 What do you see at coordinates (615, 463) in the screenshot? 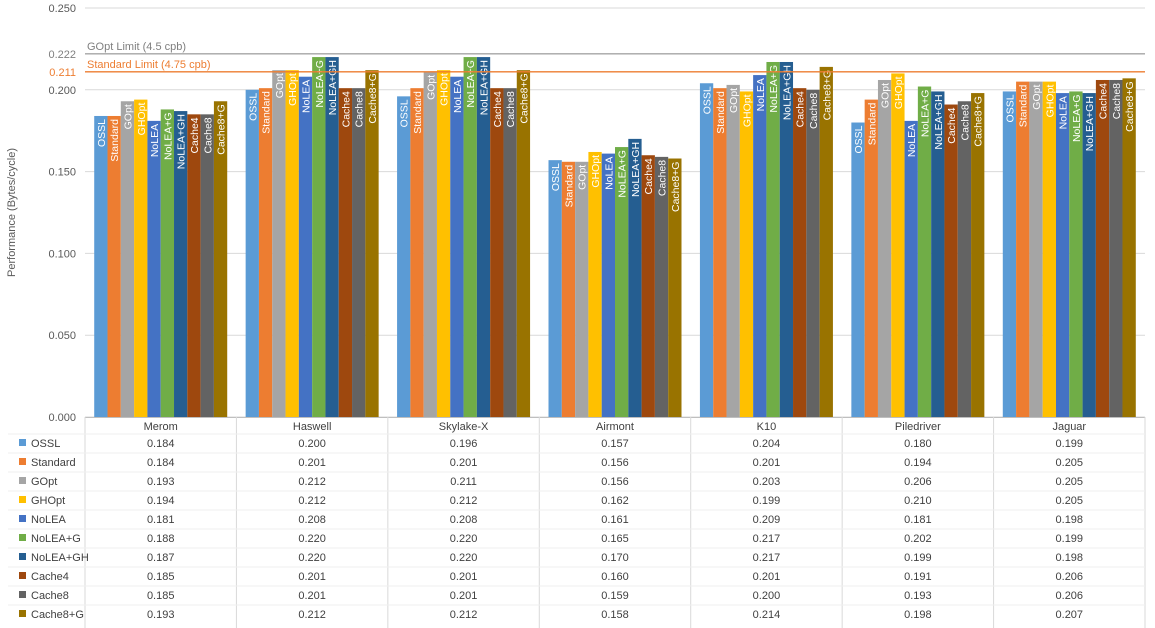
I see `table-value-standard-airmont: 0.156` at bounding box center [615, 463].